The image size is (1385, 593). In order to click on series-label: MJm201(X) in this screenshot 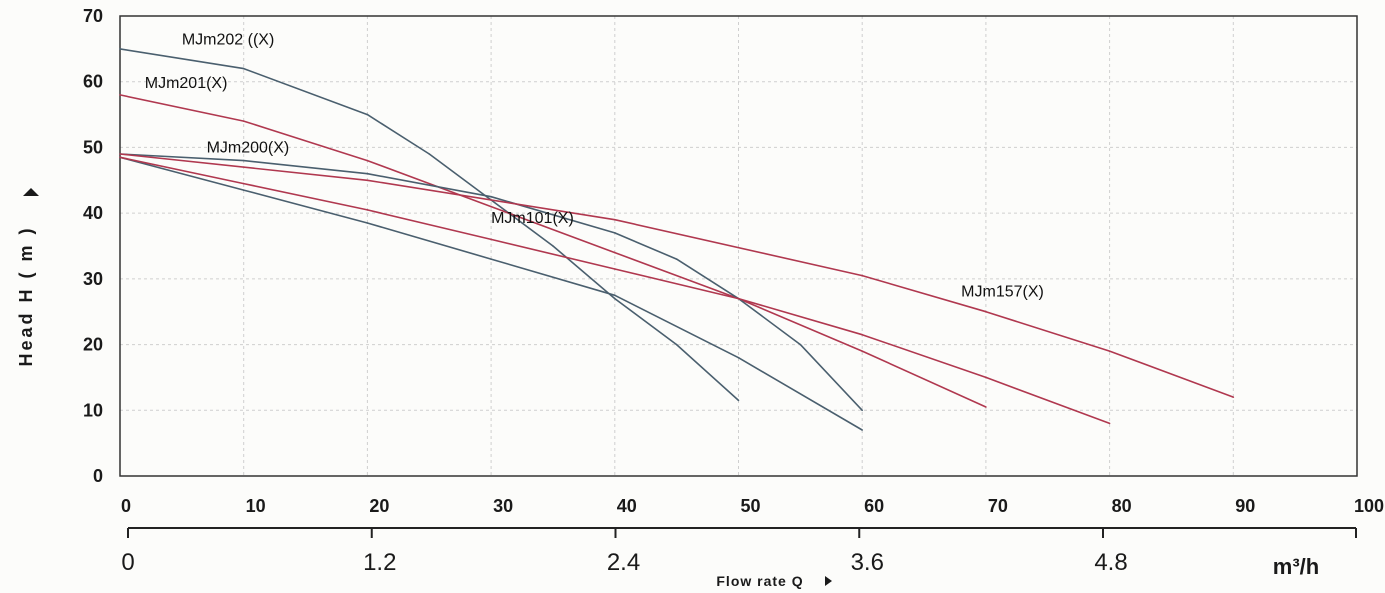, I will do `click(186, 83)`.